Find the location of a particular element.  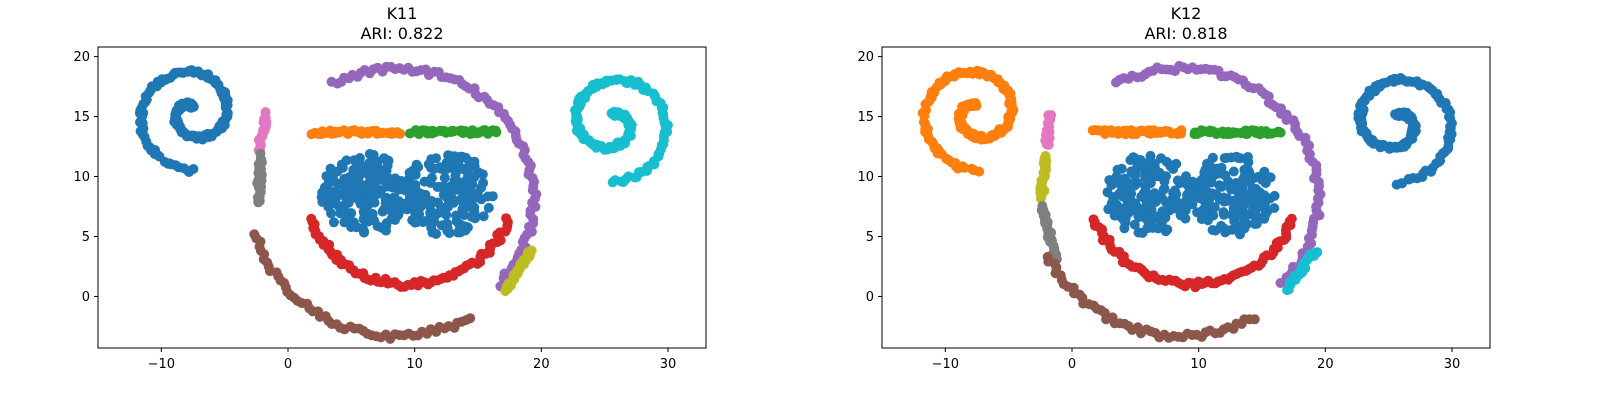

cluster-pink is located at coordinates (1048, 130).